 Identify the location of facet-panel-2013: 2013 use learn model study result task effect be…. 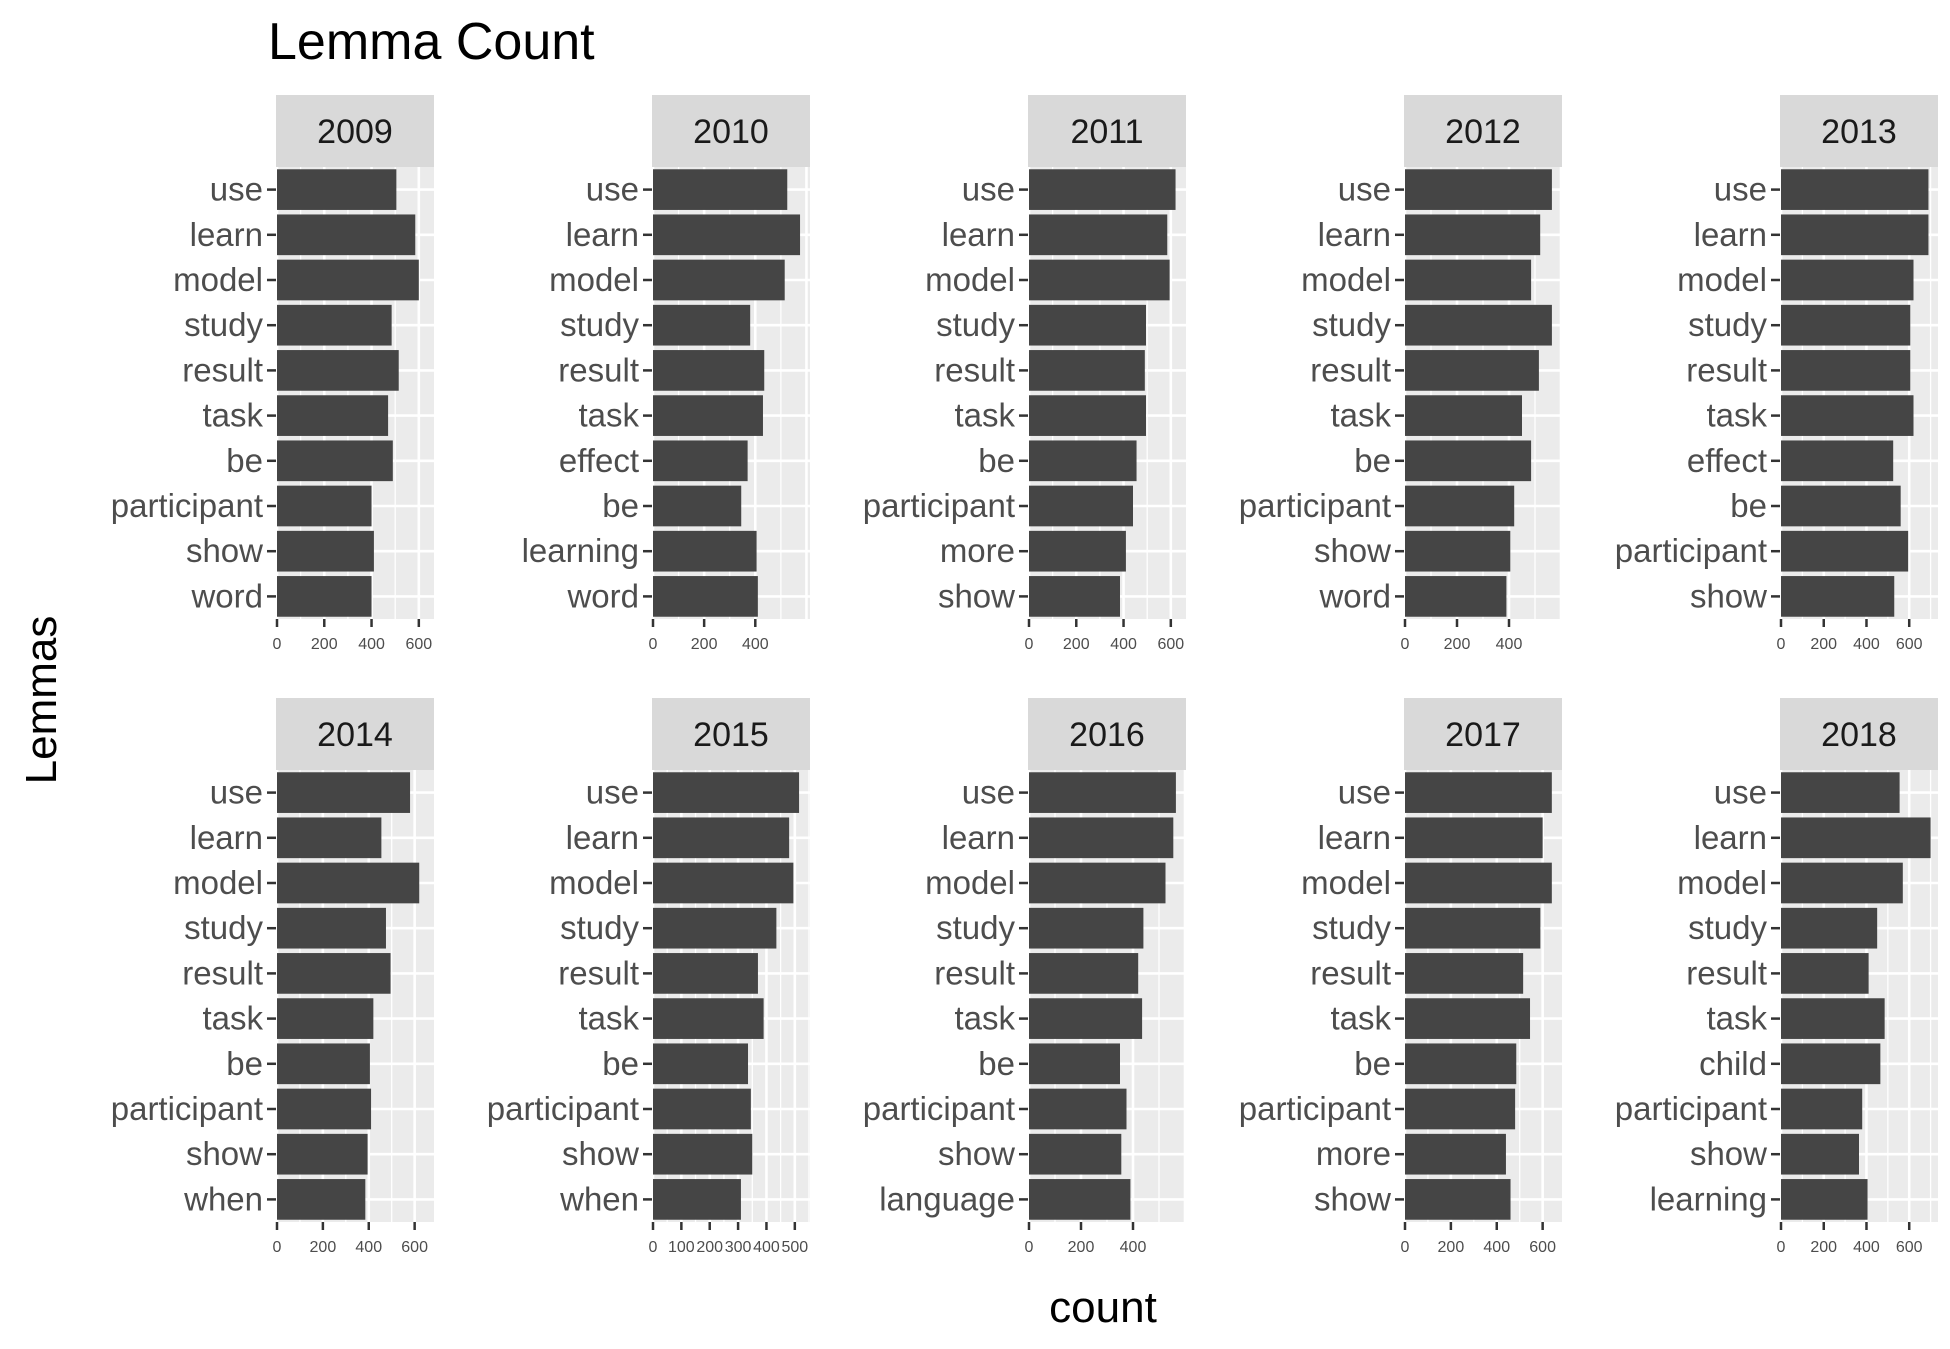
(1776, 374).